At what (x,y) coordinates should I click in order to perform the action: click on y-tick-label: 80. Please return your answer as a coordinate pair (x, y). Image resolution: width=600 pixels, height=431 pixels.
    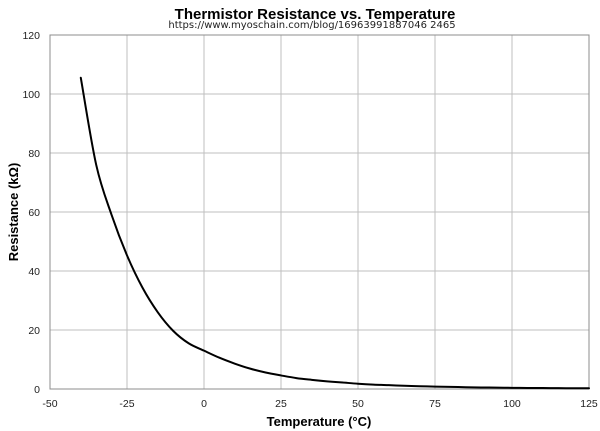
    Looking at the image, I should click on (34, 154).